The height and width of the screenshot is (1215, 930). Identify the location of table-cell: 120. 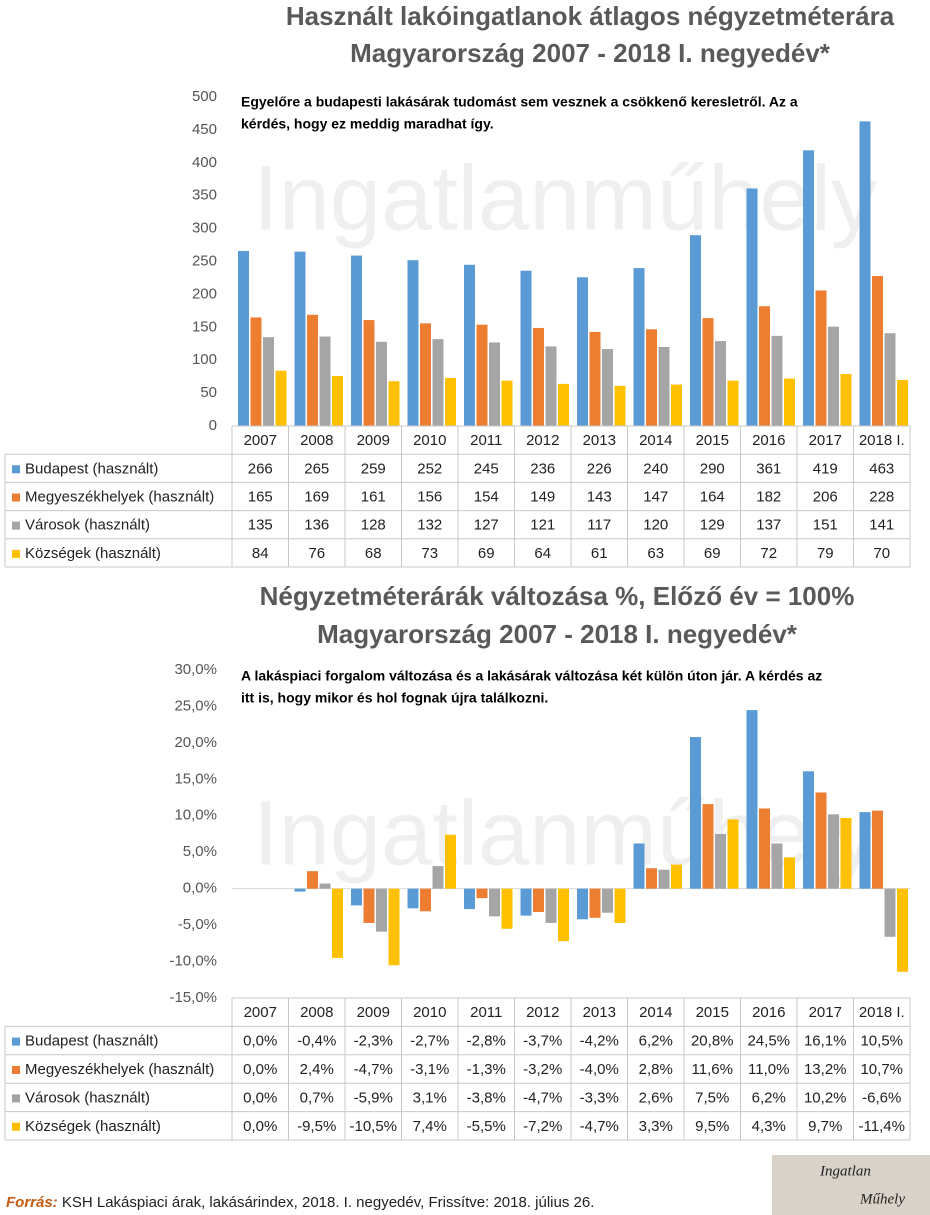
(655, 525).